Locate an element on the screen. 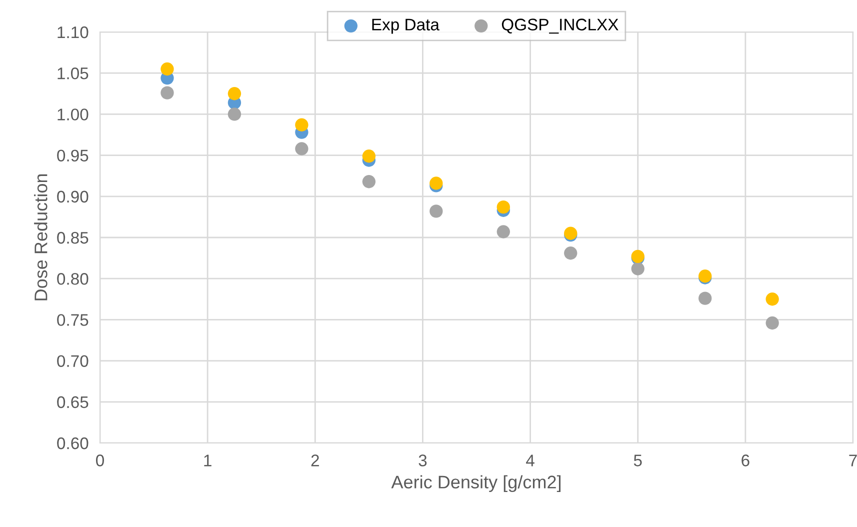 The image size is (857, 527). x-tick-label: 5 is located at coordinates (638, 460).